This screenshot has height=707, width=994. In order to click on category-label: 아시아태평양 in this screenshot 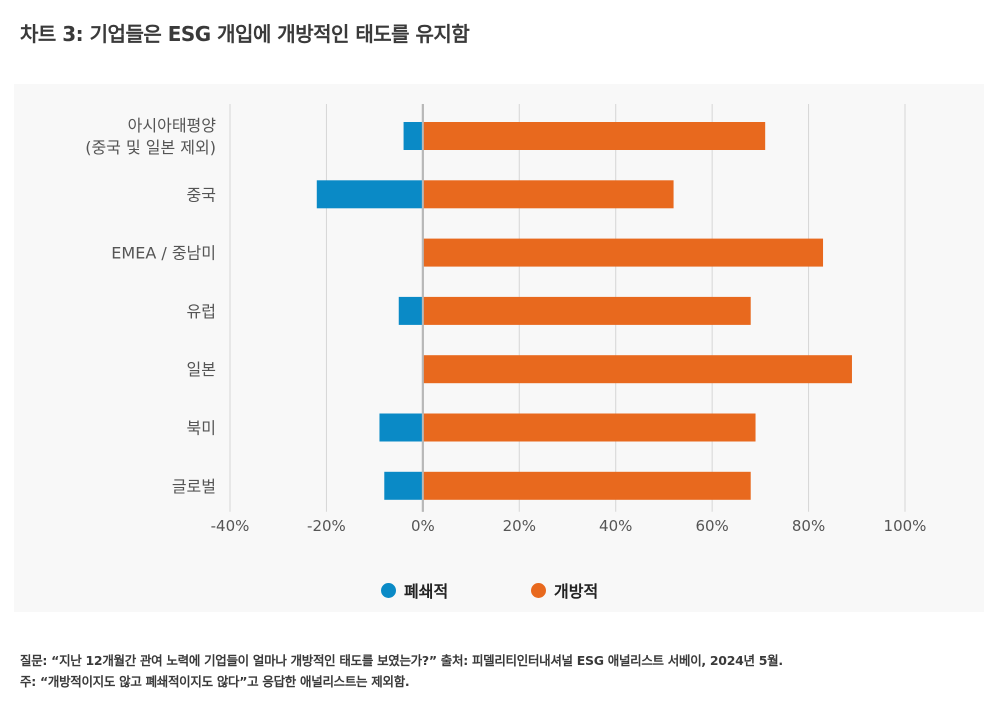, I will do `click(172, 125)`.